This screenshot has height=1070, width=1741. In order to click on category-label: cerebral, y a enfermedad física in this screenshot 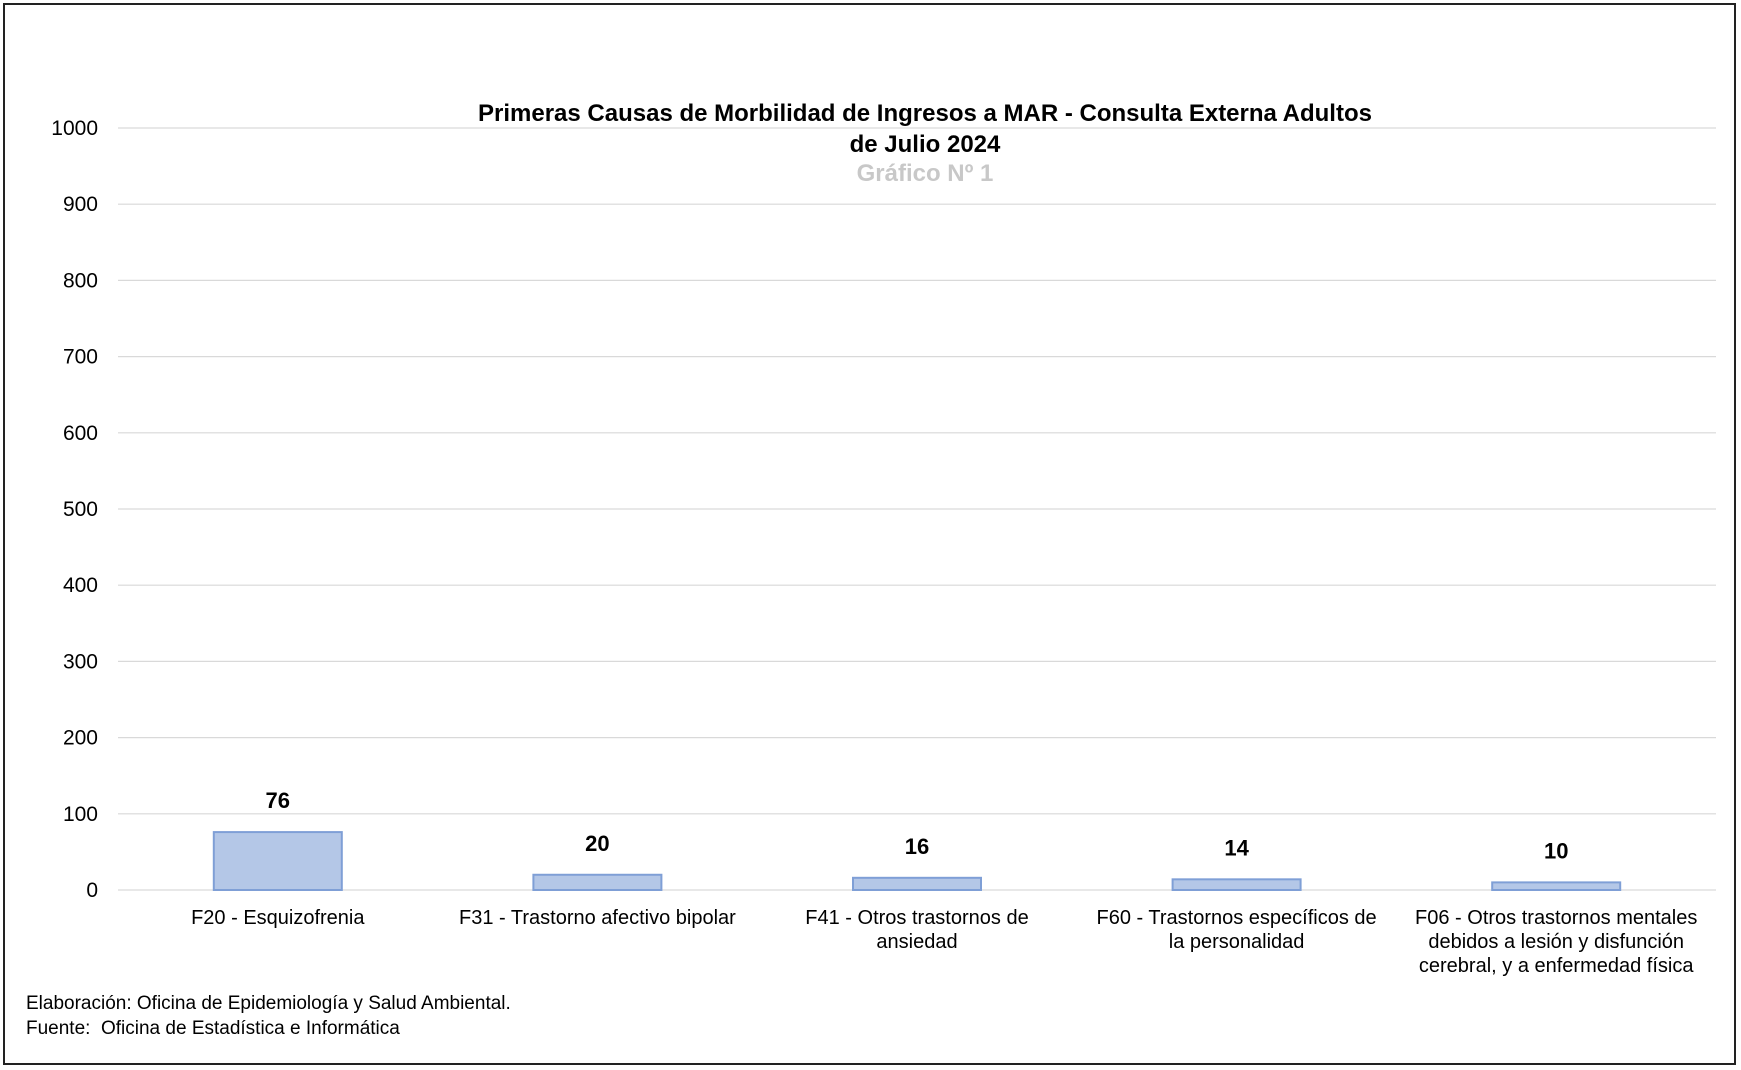, I will do `click(1556, 966)`.